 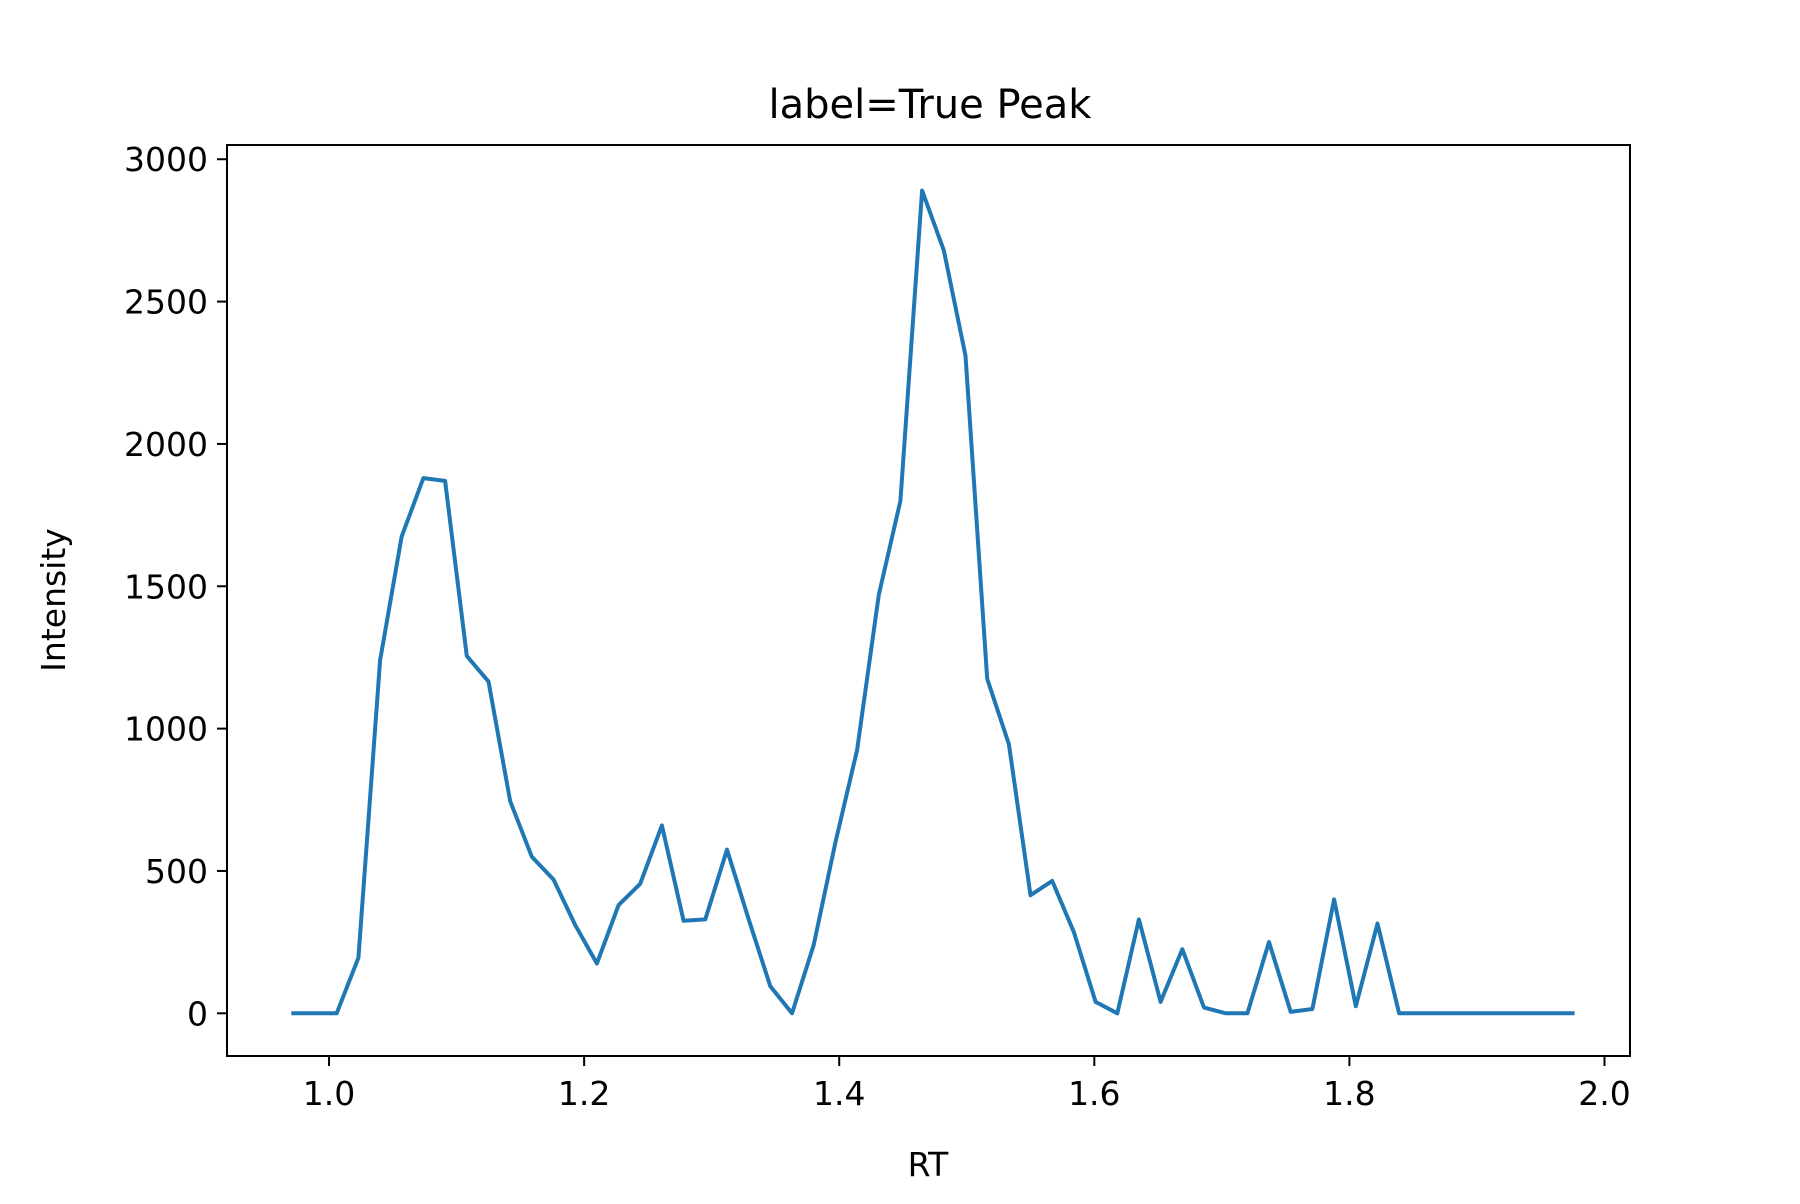 What do you see at coordinates (166, 159) in the screenshot?
I see `y-tick-label: 3000` at bounding box center [166, 159].